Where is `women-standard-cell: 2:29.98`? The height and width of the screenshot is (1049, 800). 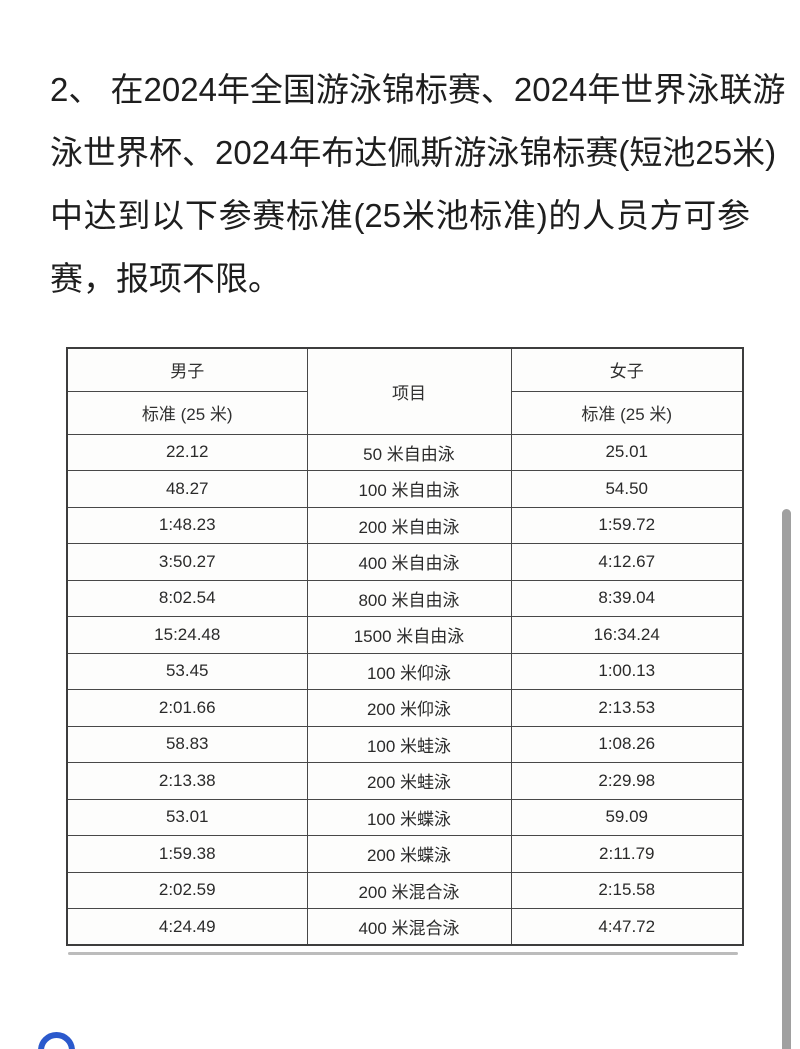 women-standard-cell: 2:29.98 is located at coordinates (627, 781).